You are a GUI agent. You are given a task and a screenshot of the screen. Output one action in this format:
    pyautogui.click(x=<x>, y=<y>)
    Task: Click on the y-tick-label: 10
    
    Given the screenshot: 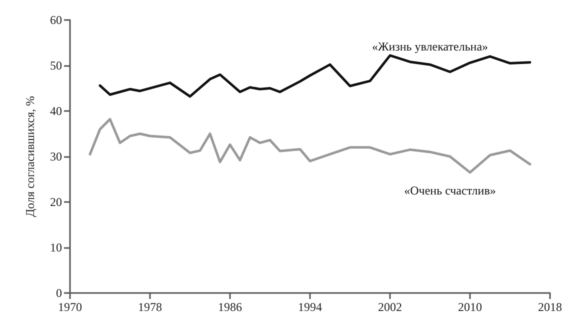 What is the action you would take?
    pyautogui.click(x=56, y=247)
    